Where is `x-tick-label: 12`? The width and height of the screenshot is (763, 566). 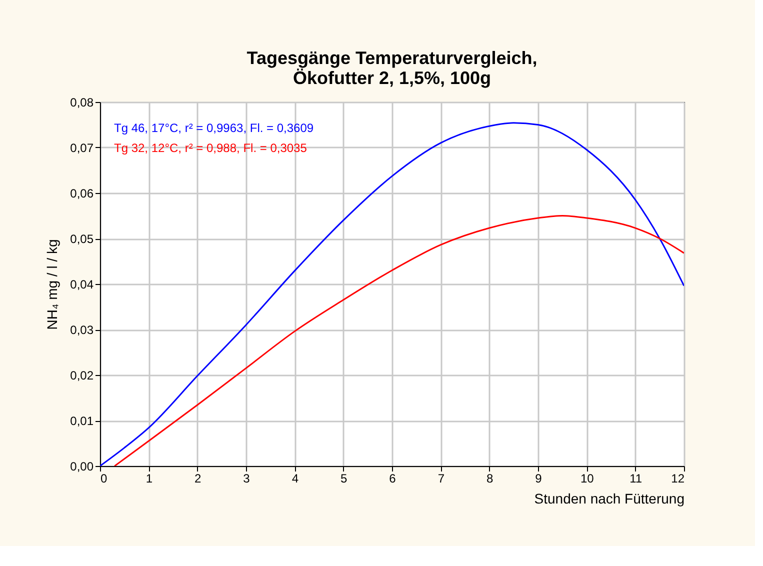
x-tick-label: 12 is located at coordinates (678, 479).